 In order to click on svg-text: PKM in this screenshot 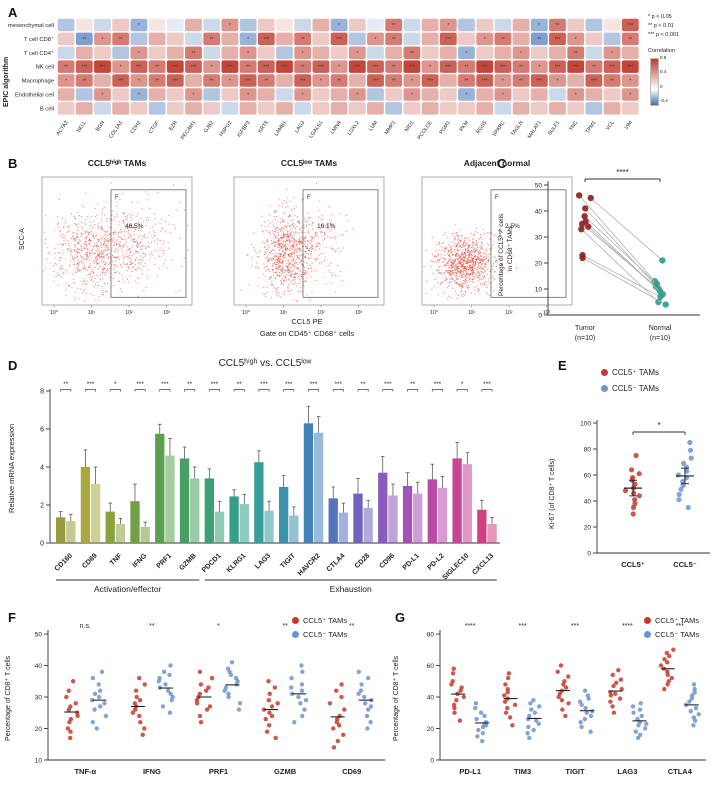, I will do `click(464, 126)`.